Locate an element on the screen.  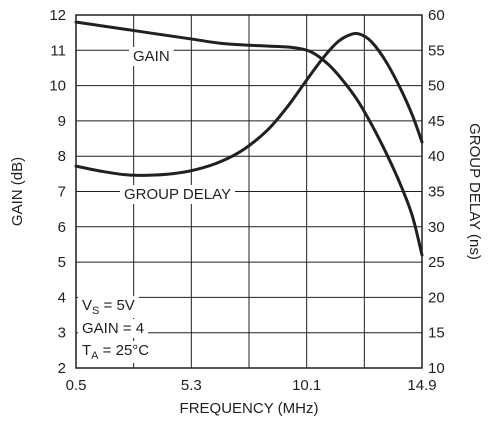
x-axis-title: FREQUENCY (MHz) is located at coordinates (249, 408).